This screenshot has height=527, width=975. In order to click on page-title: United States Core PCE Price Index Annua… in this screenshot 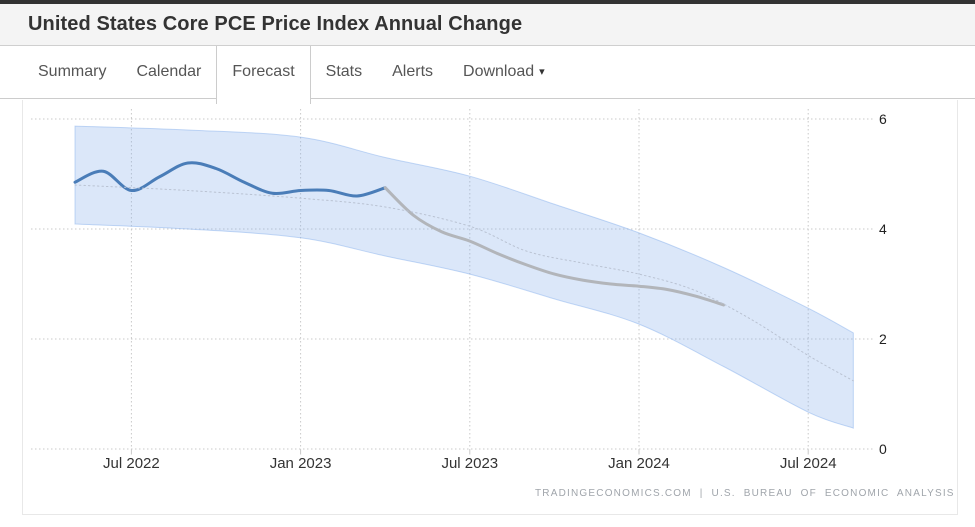, I will do `click(275, 24)`.